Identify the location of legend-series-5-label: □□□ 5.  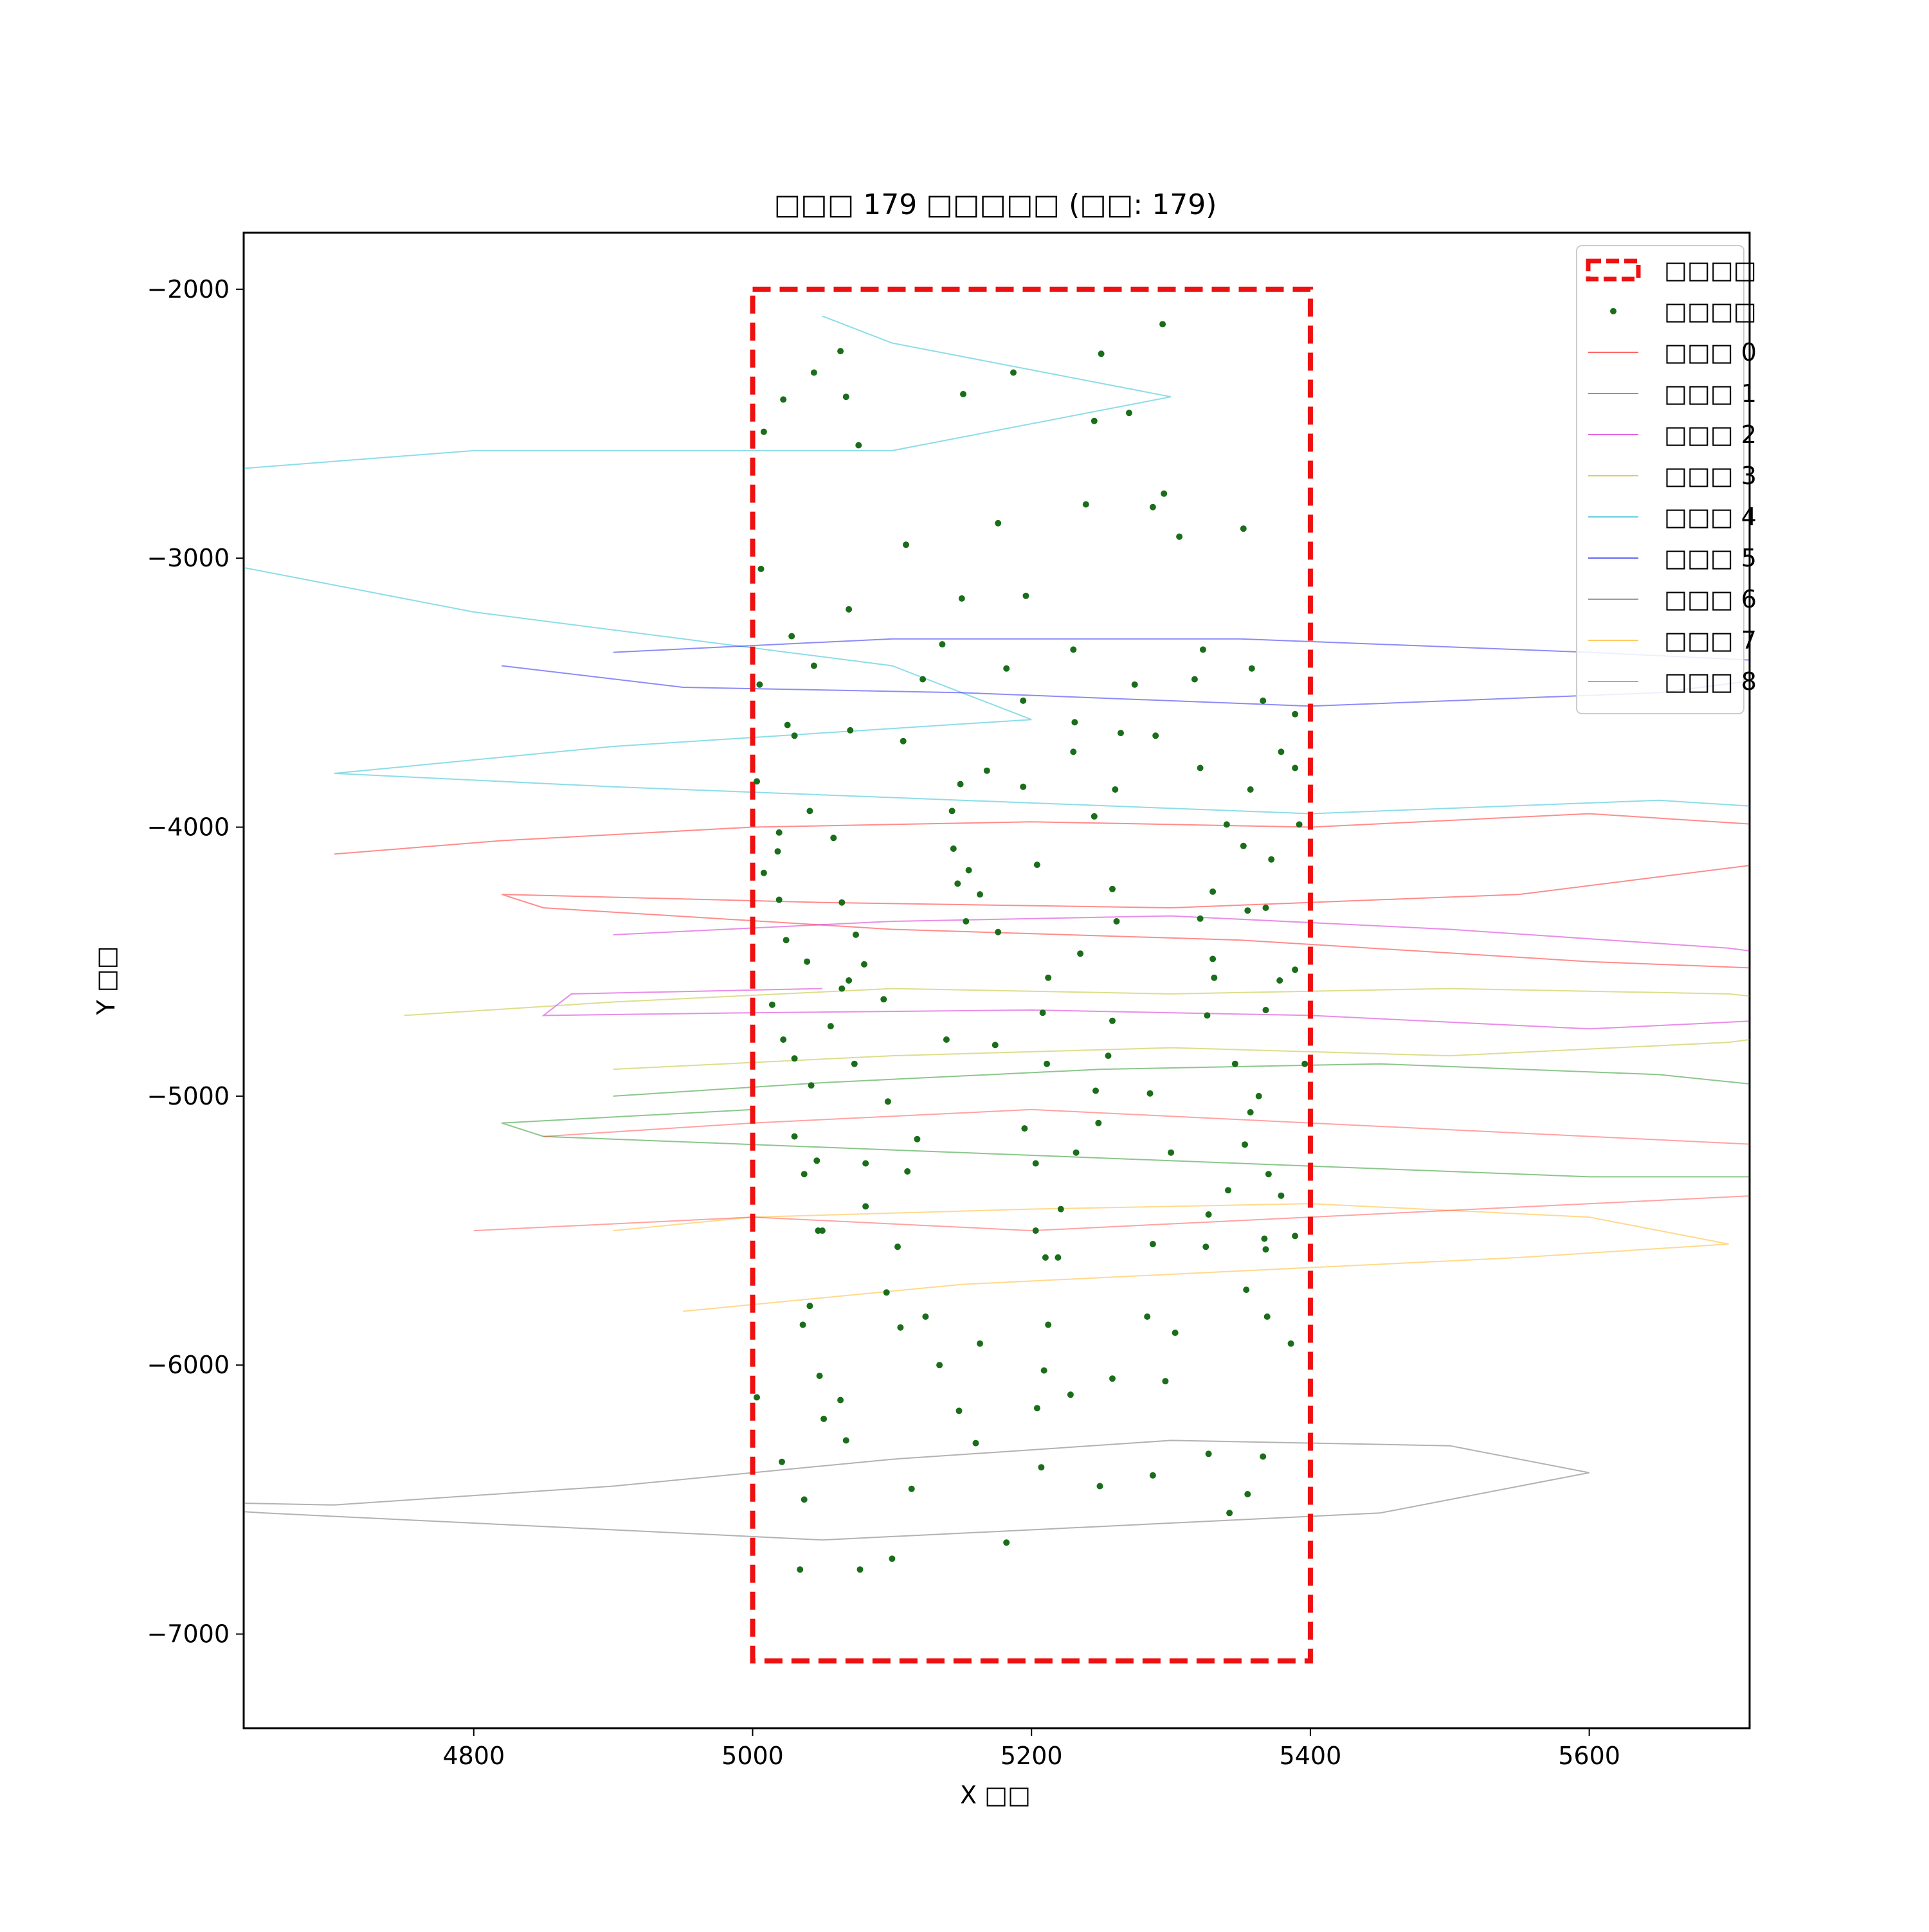
(1710, 558).